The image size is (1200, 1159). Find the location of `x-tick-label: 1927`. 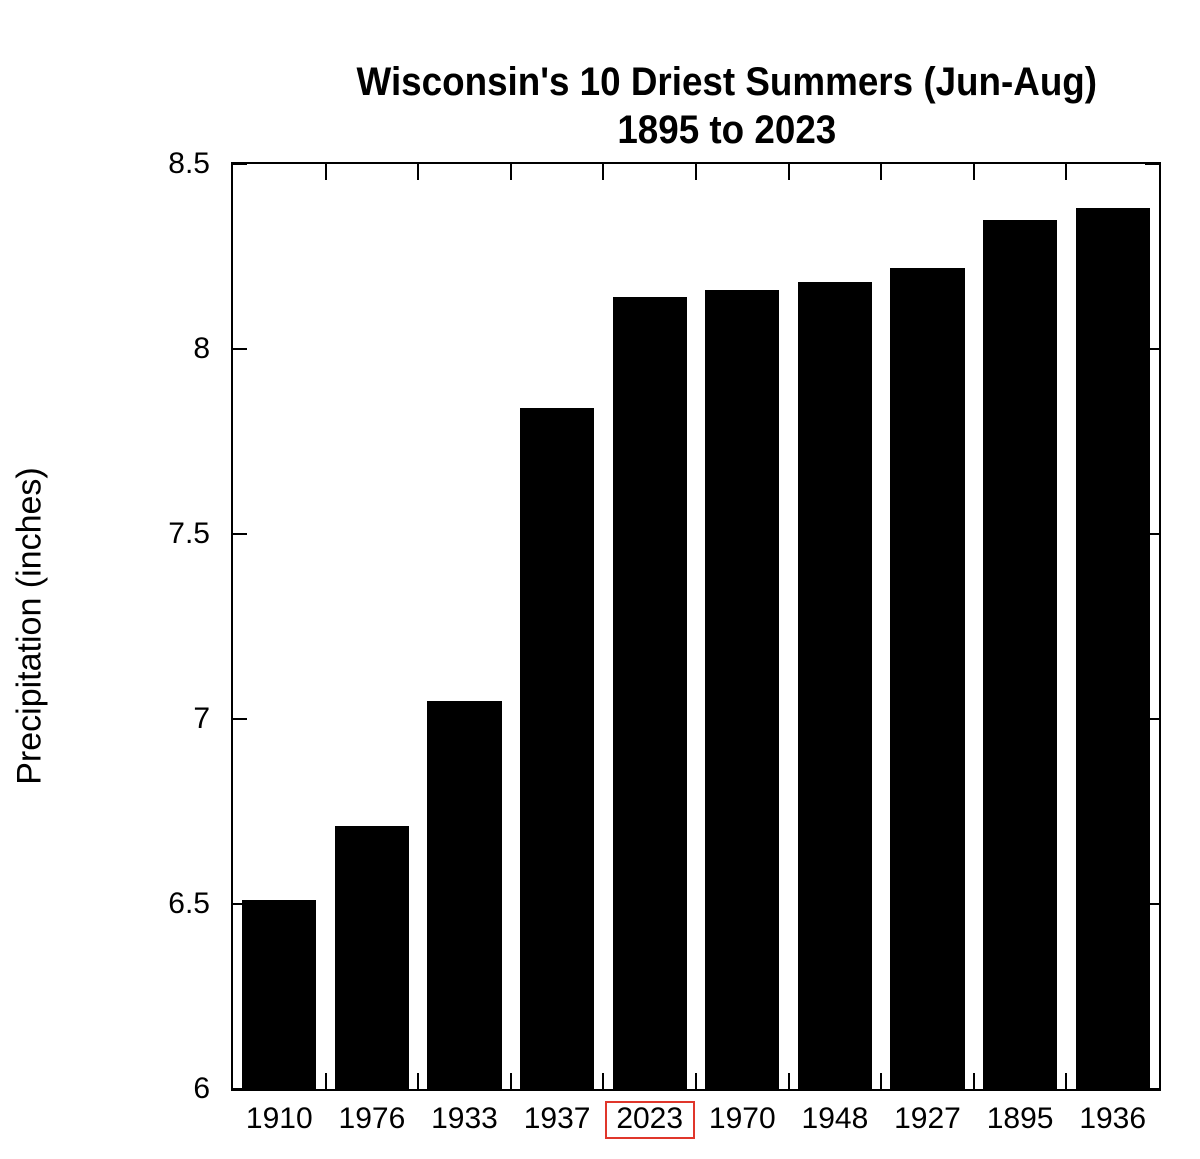

x-tick-label: 1927 is located at coordinates (927, 1118).